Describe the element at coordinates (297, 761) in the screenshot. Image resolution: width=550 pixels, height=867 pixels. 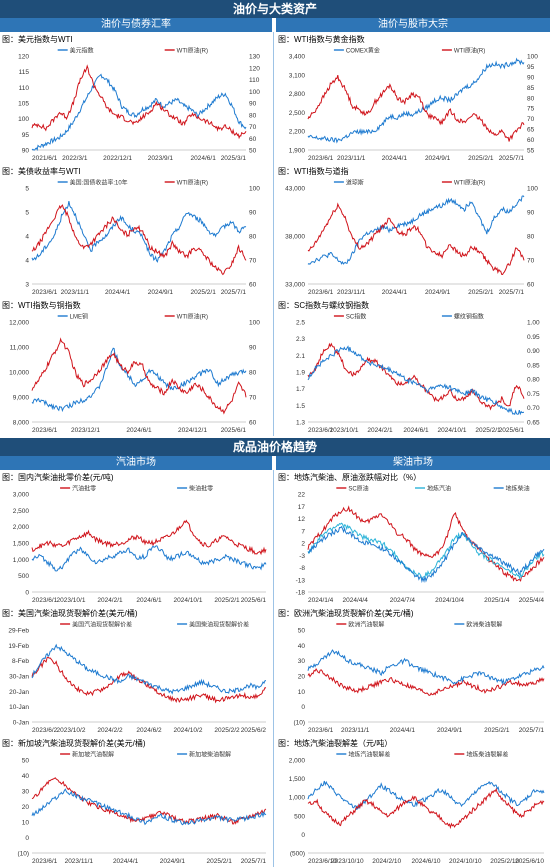
I see `y-tick-label: 2,000` at that location.